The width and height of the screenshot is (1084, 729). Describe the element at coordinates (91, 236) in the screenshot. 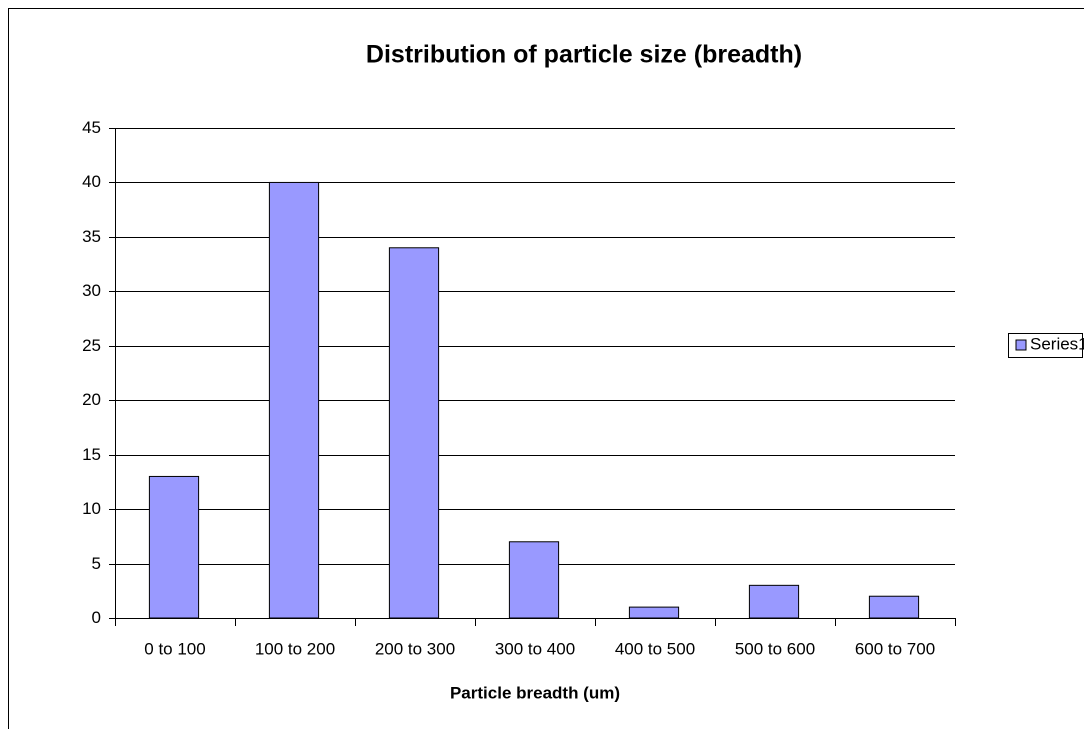

I see `y-tick-label: 35` at that location.